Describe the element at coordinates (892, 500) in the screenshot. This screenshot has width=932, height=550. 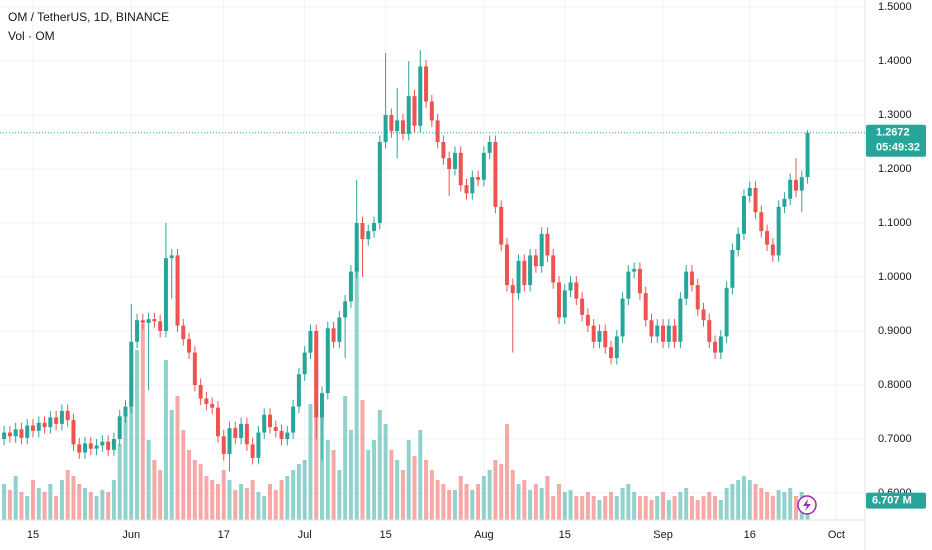
I see `volume-tag-label: 6.707 M` at that location.